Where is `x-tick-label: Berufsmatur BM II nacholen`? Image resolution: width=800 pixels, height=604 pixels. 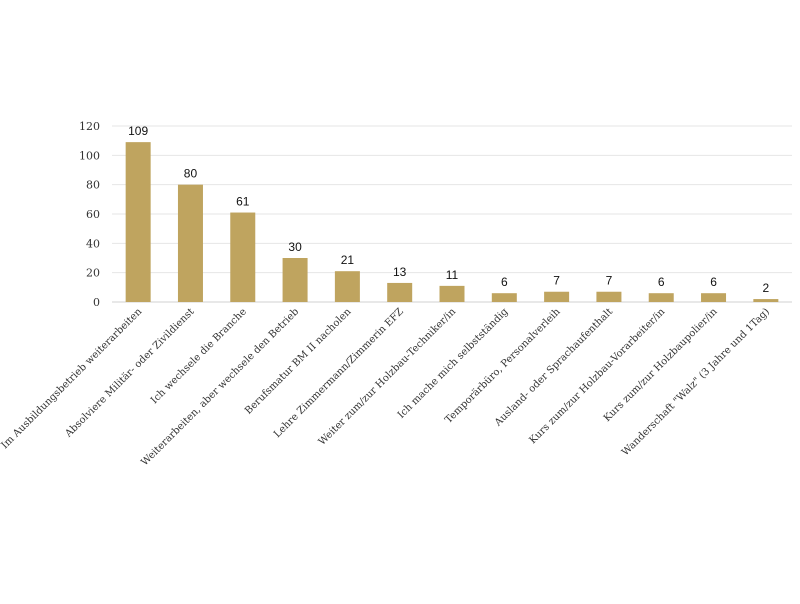
x-tick-label: Berufsmatur BM II nacholen is located at coordinates (298, 361).